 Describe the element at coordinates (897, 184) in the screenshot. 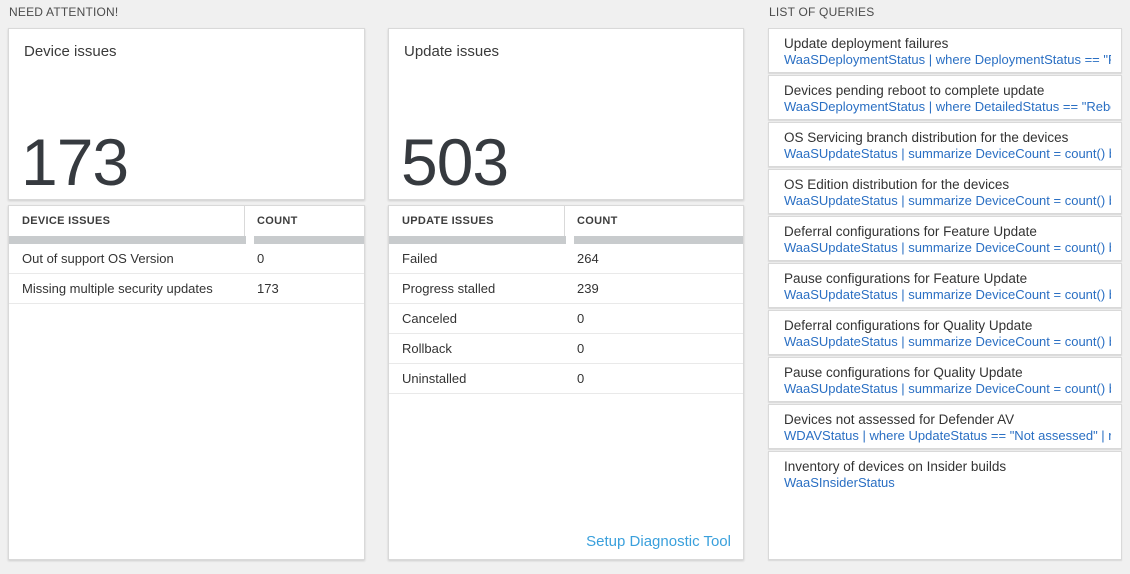

I see `query-title: OS Edition distribution for the devices` at that location.